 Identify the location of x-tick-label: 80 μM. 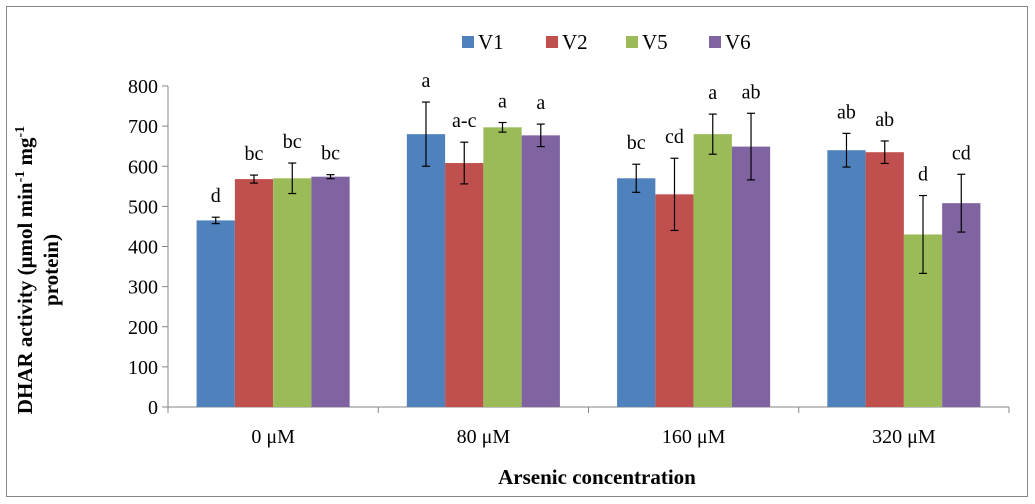
(484, 437).